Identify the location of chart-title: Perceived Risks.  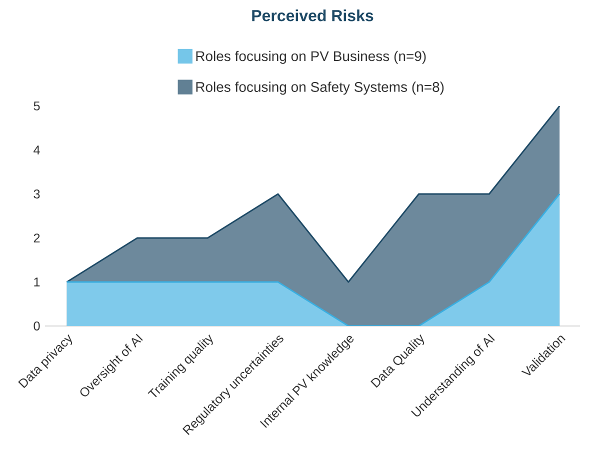
(313, 16).